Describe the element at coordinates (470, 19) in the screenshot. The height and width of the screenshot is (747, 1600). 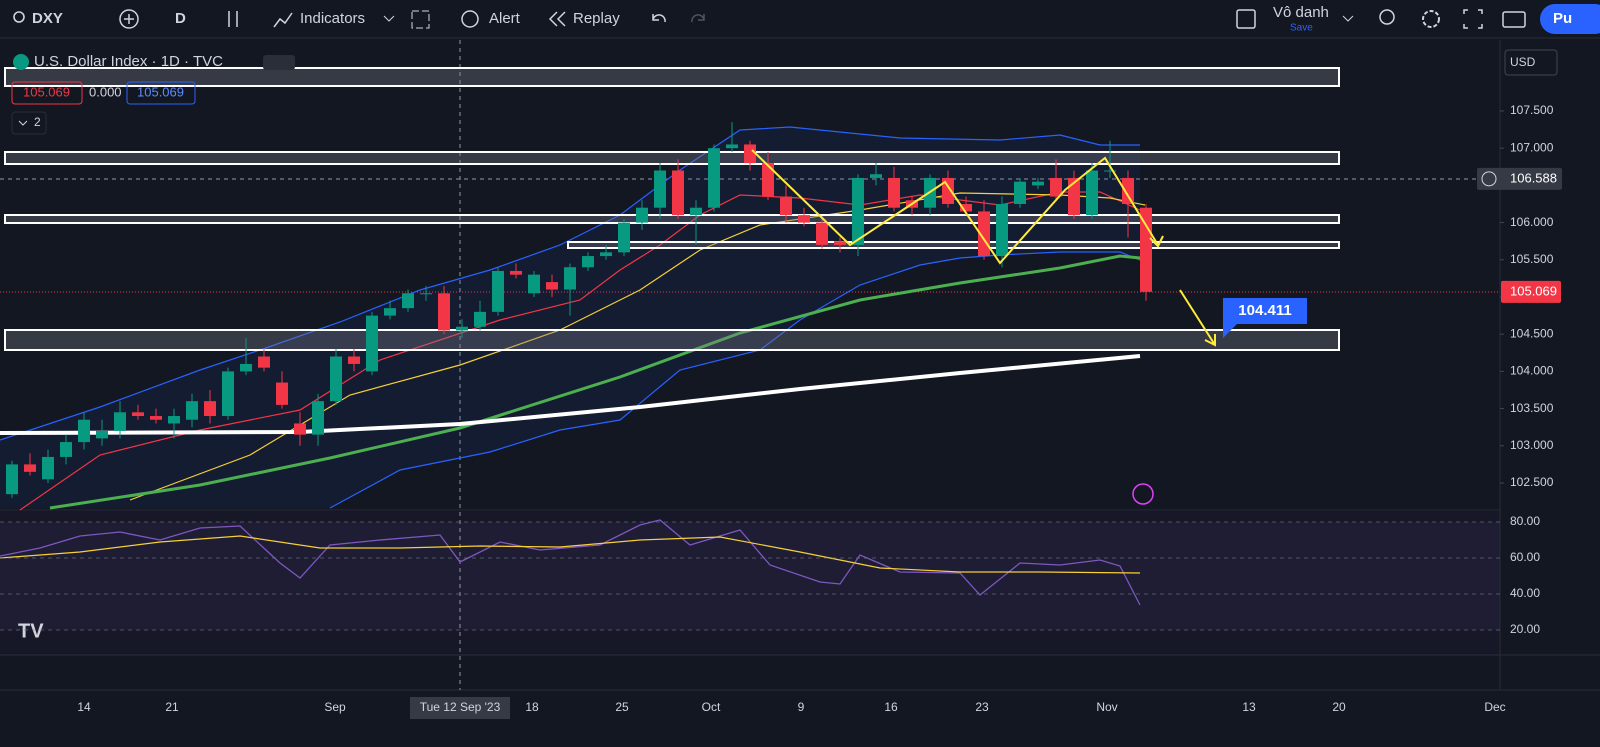
I see `alert-icon` at that location.